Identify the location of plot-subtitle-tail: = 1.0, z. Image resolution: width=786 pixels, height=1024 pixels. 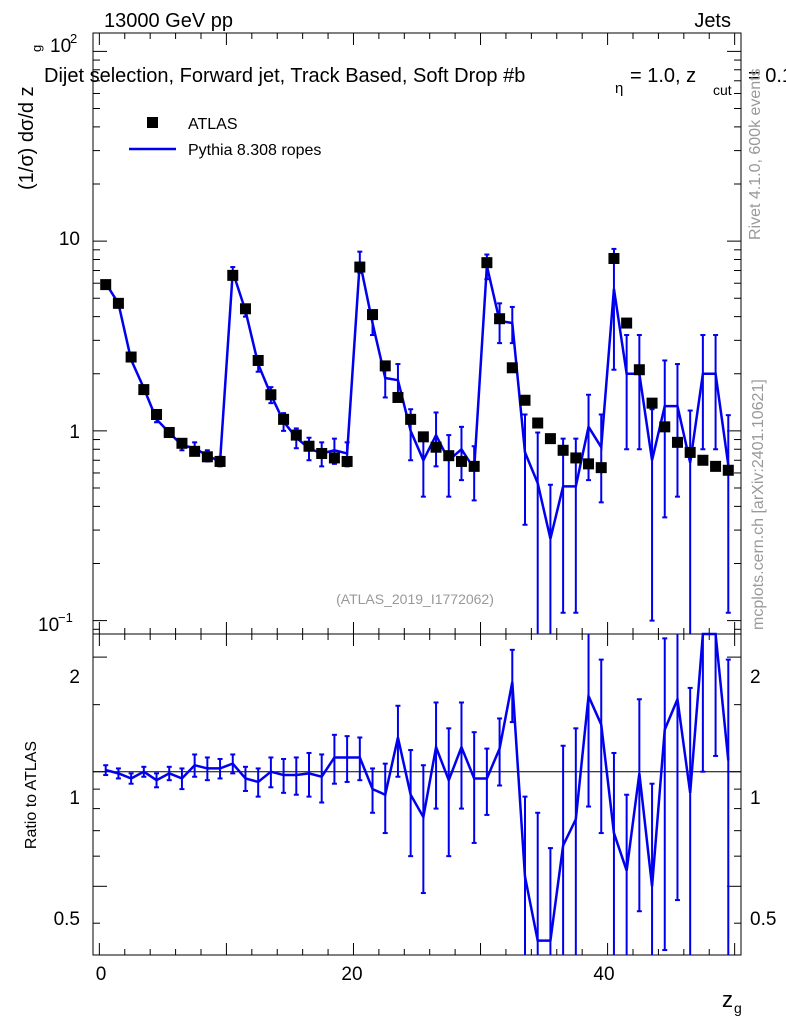
(663, 76).